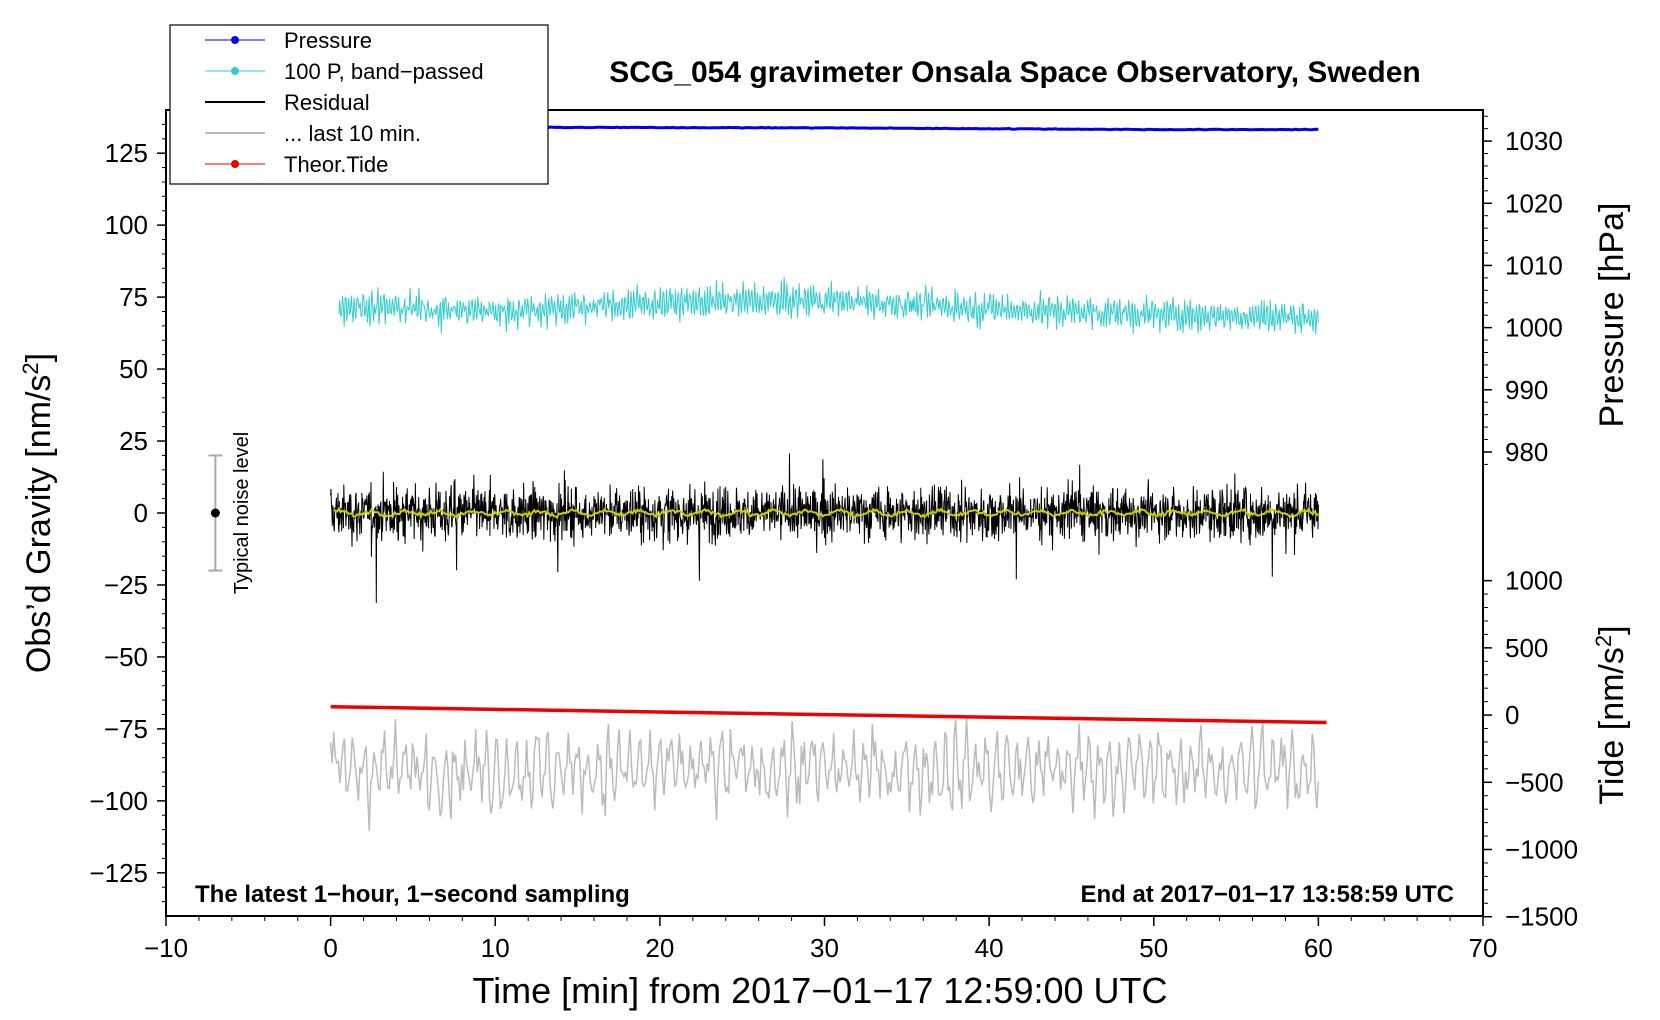 This screenshot has height=1020, width=1660. Describe the element at coordinates (126, 153) in the screenshot. I see `y-tick-label: 125` at that location.